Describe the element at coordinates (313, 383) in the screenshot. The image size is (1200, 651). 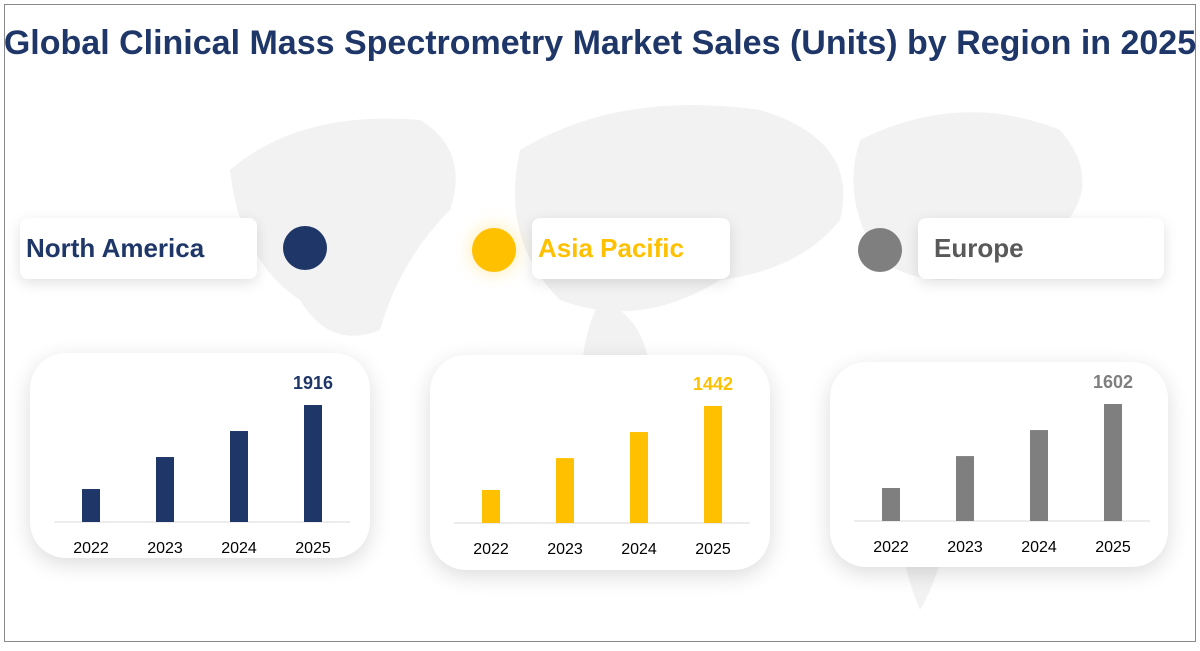
I see `data-label-2025: 1916` at that location.